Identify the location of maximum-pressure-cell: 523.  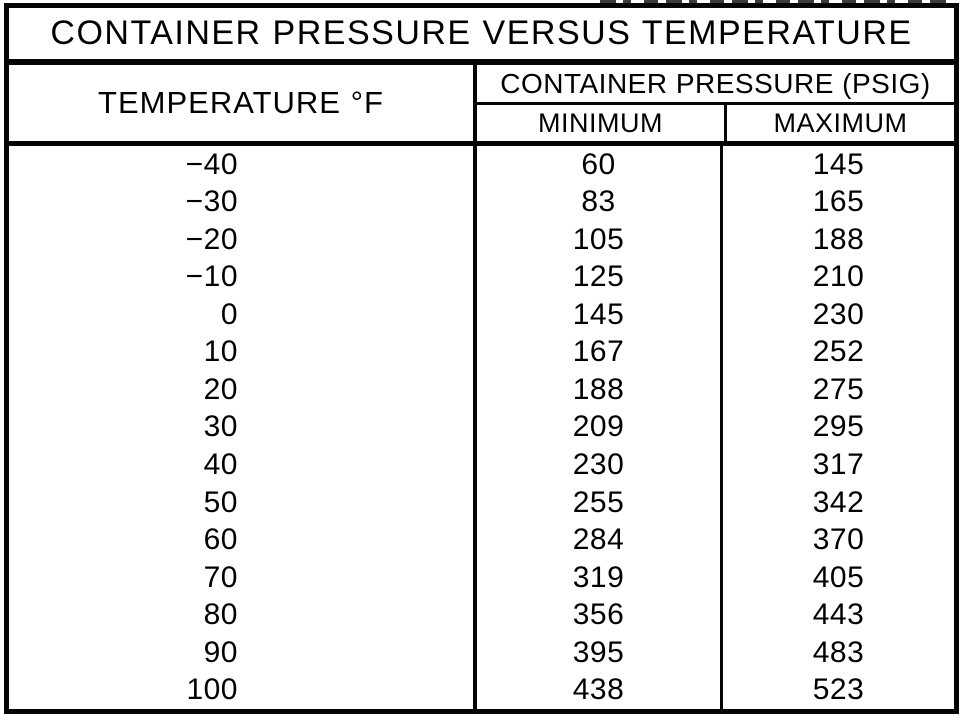
(838, 690).